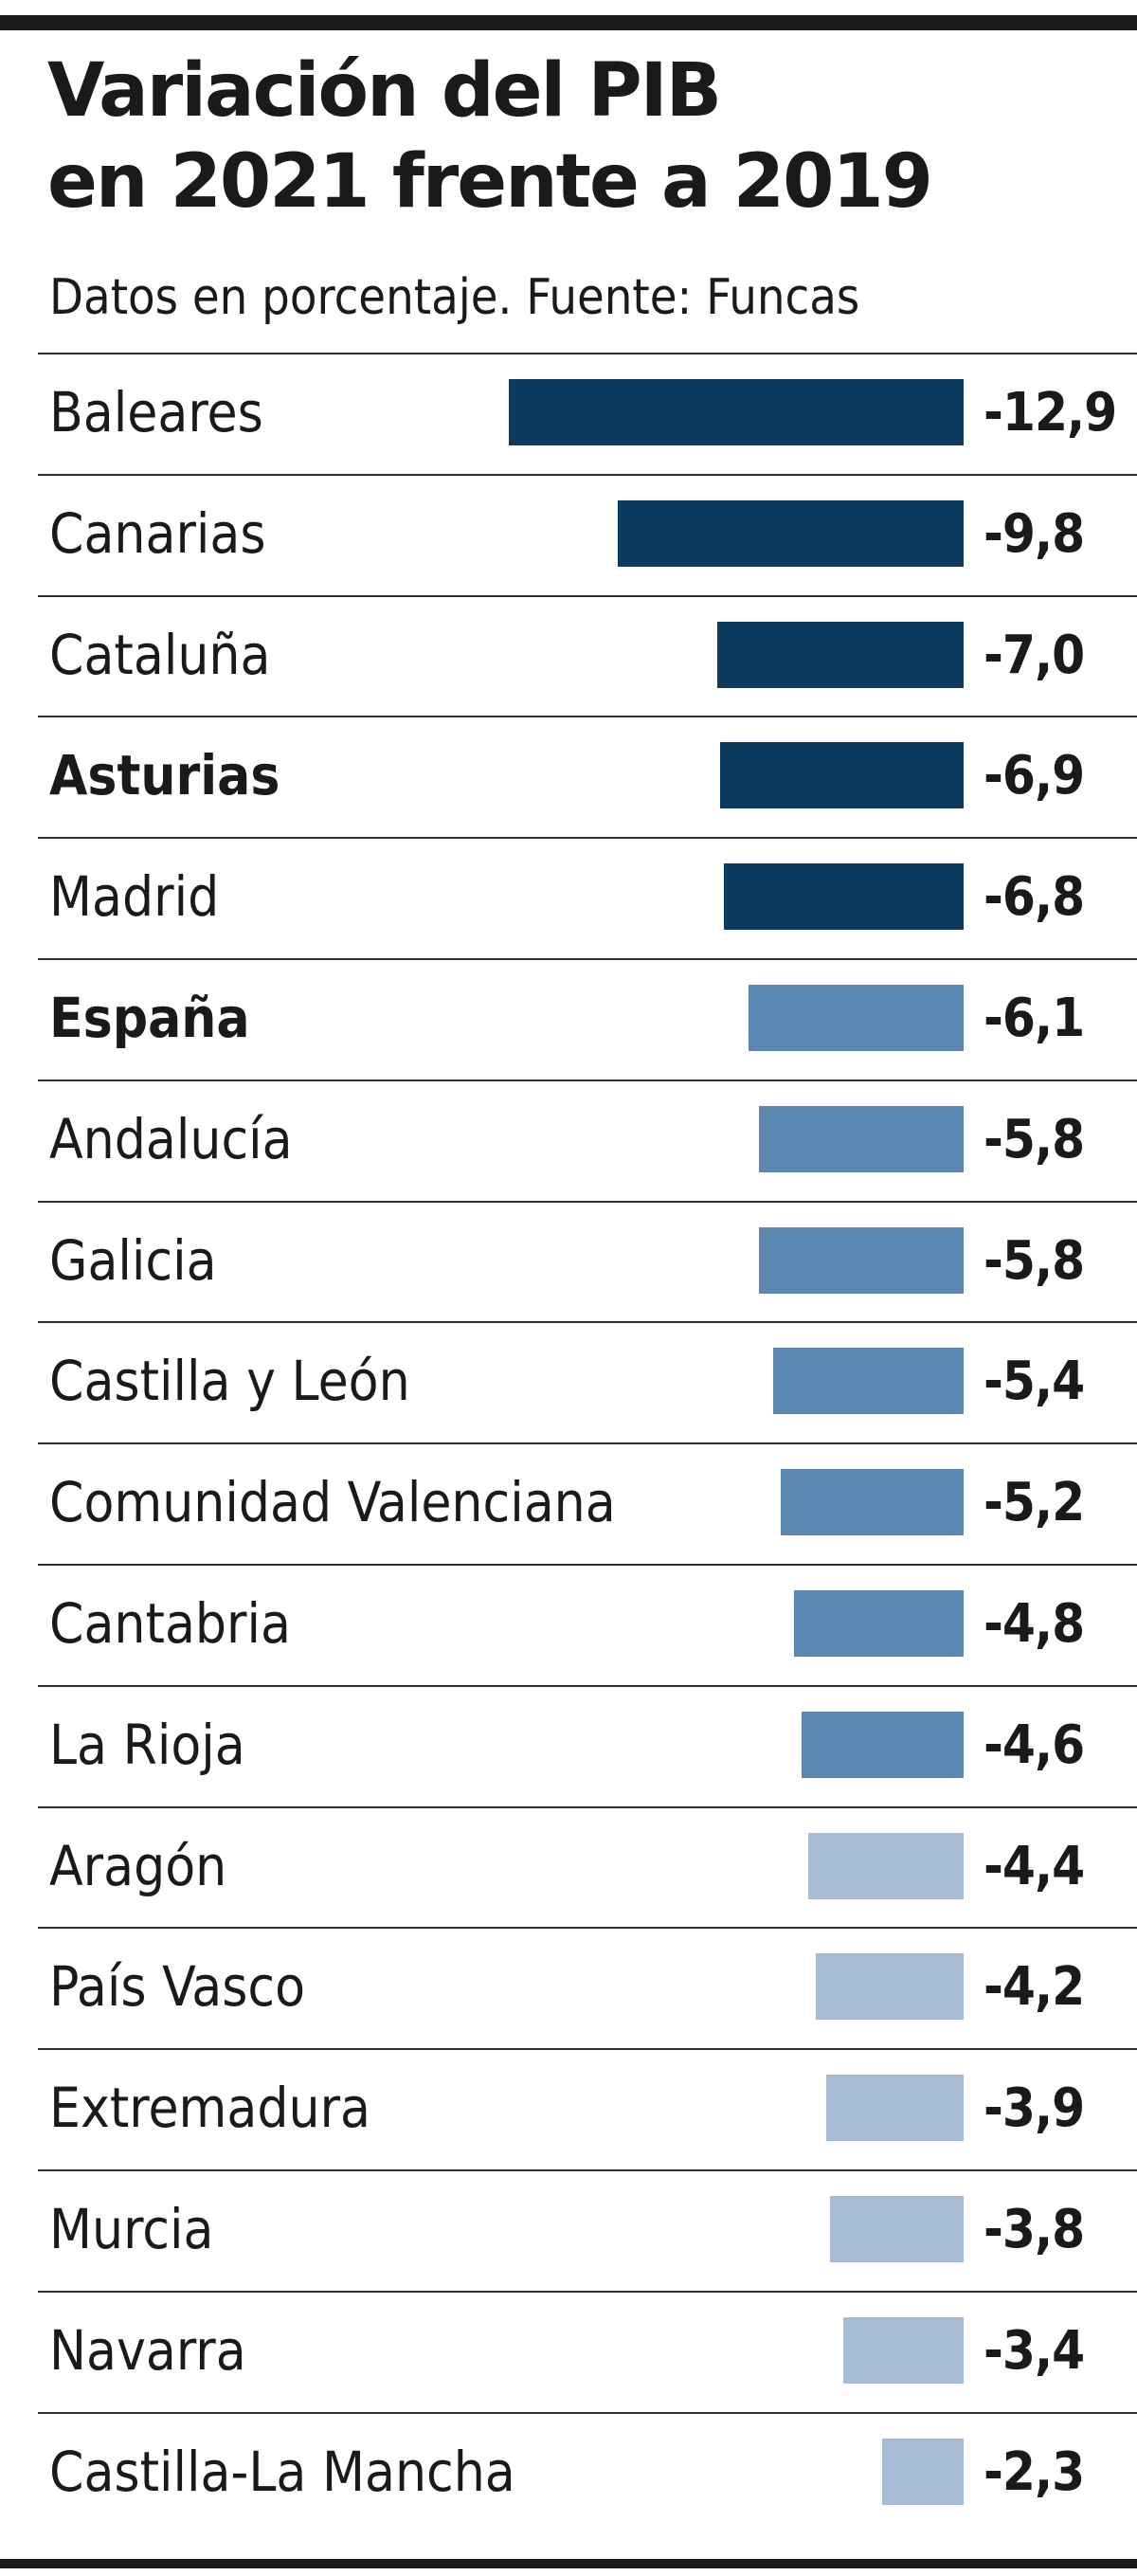 This screenshot has width=1137, height=2576. What do you see at coordinates (568, 1381) in the screenshot?
I see `bar-row: Castilla y León -5,4` at bounding box center [568, 1381].